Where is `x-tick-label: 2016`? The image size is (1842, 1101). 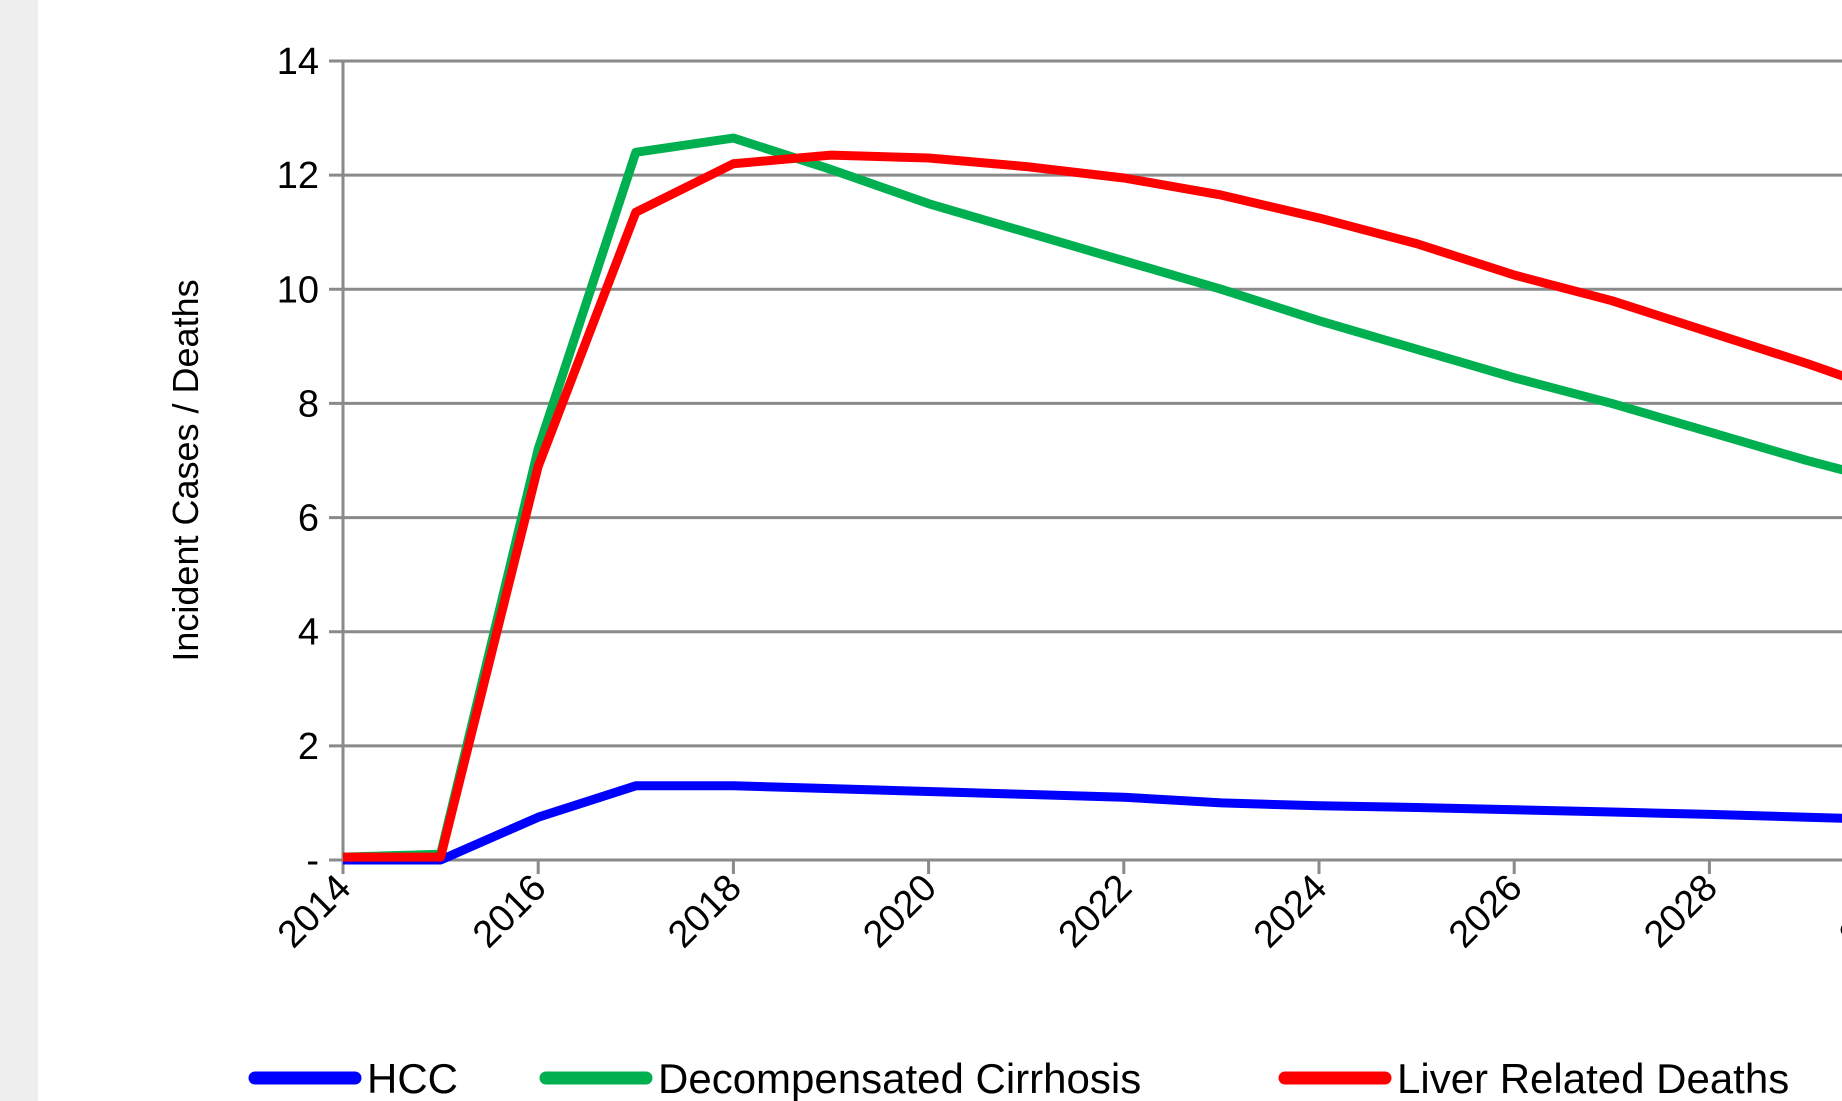 x-tick-label: 2016 is located at coordinates (509, 911).